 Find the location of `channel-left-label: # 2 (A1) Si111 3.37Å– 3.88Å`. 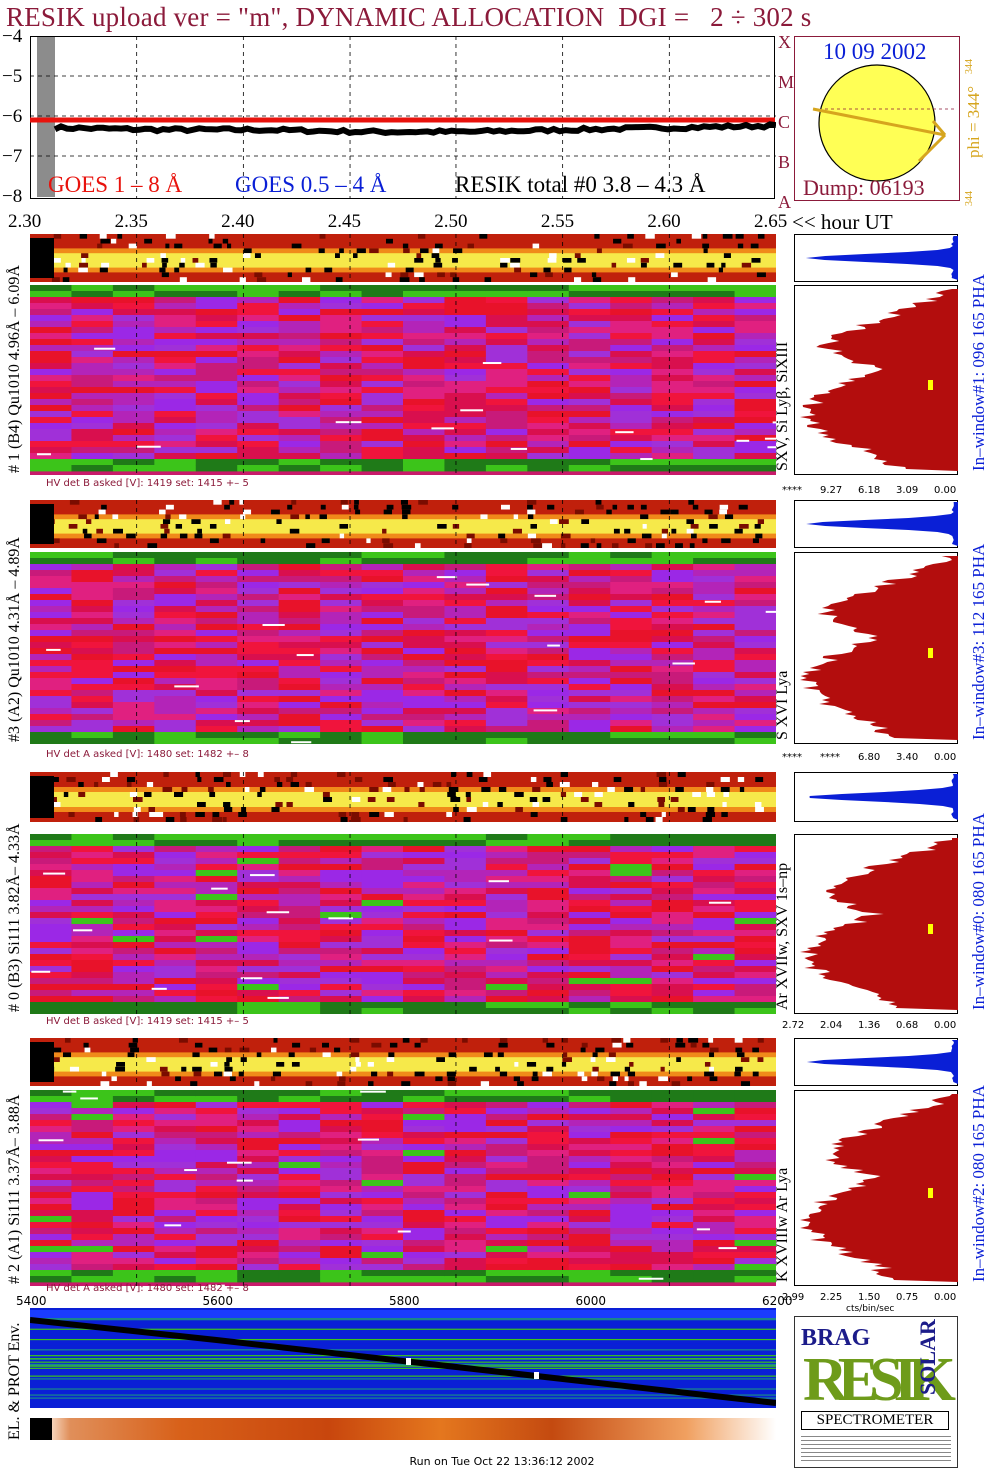

channel-left-label: # 2 (A1) Si111 3.37Å– 3.88Å is located at coordinates (14, 1189).